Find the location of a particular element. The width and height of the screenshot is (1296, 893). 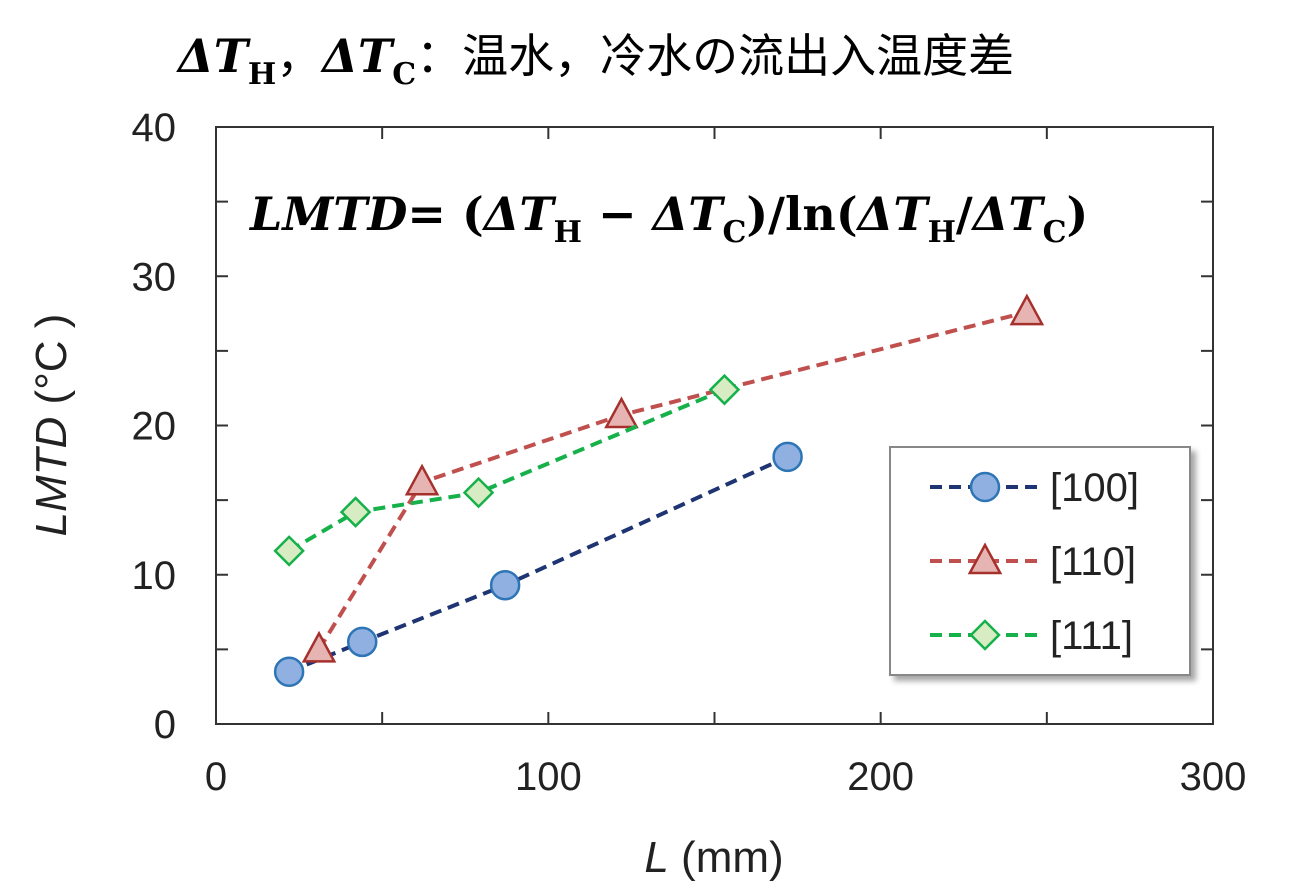

x-tick-label: 100 is located at coordinates (548, 777).